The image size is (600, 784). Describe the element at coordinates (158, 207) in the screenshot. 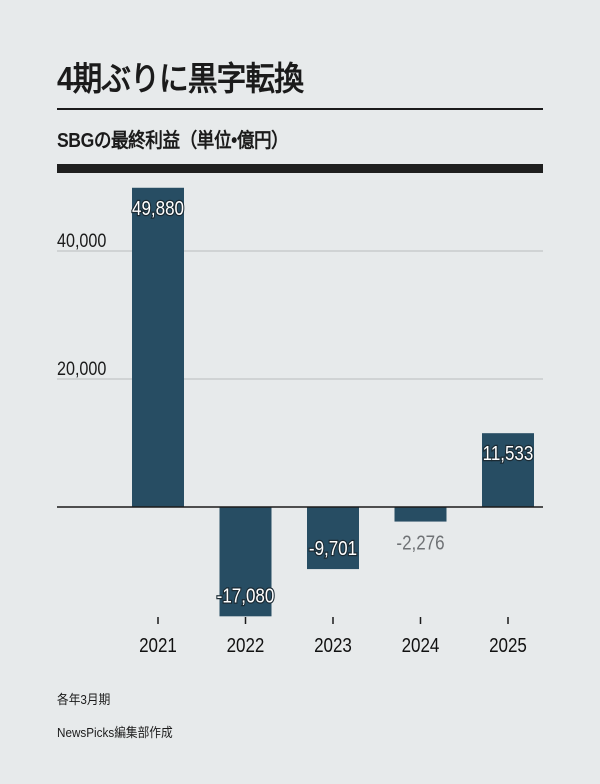

I see `value-label: 49,880` at that location.